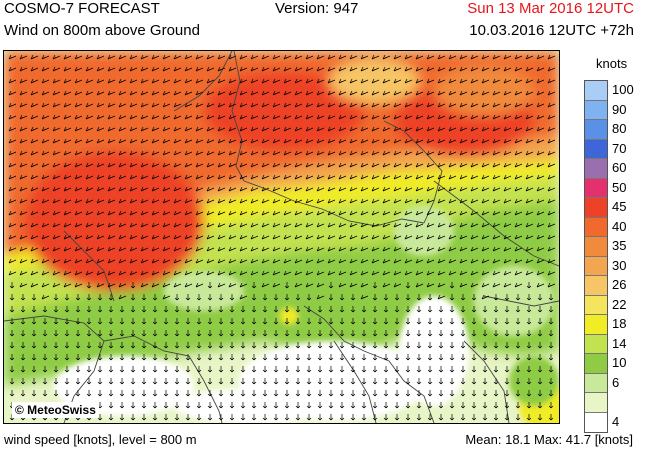 This screenshot has width=650, height=451. What do you see at coordinates (114, 221) in the screenshot?
I see `zone-peak-west` at bounding box center [114, 221].